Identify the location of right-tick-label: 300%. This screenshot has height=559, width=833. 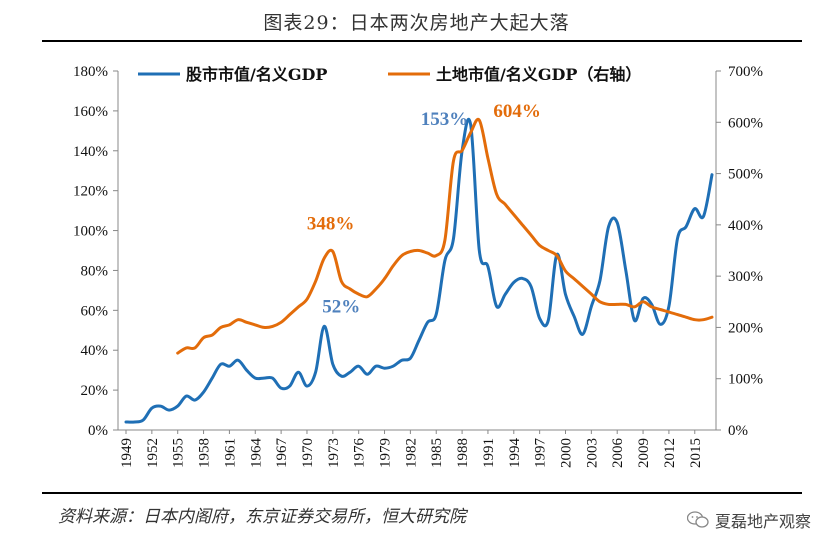
(745, 277).